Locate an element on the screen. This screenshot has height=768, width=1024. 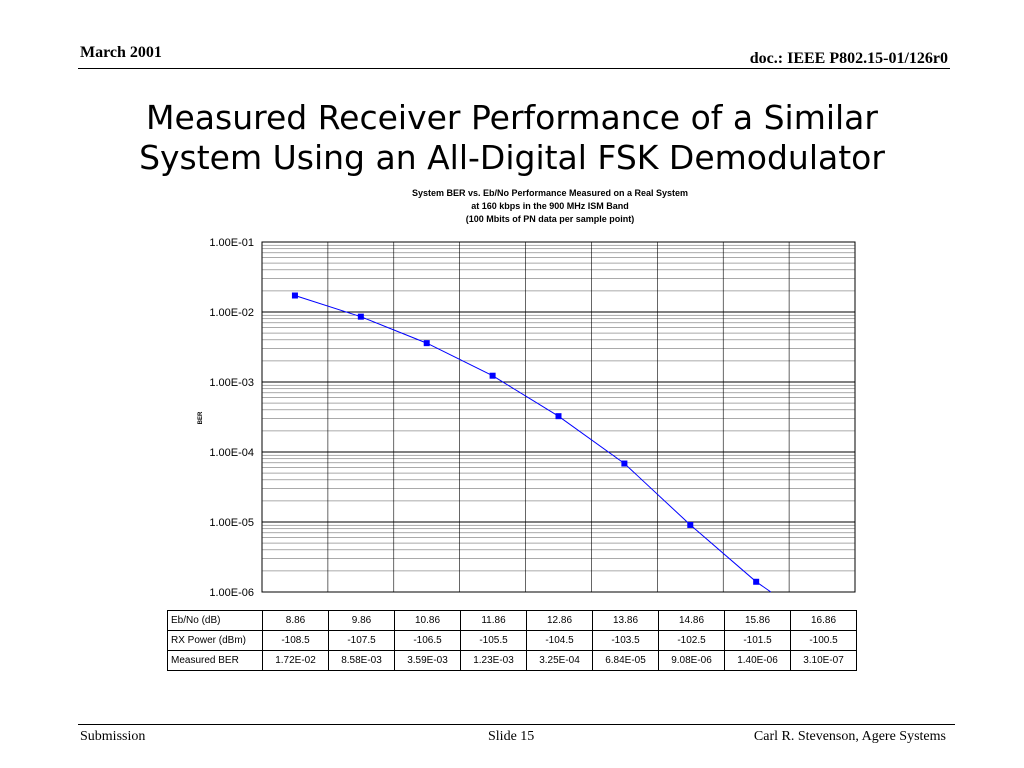
table-cell: -105.5 is located at coordinates (493, 640).